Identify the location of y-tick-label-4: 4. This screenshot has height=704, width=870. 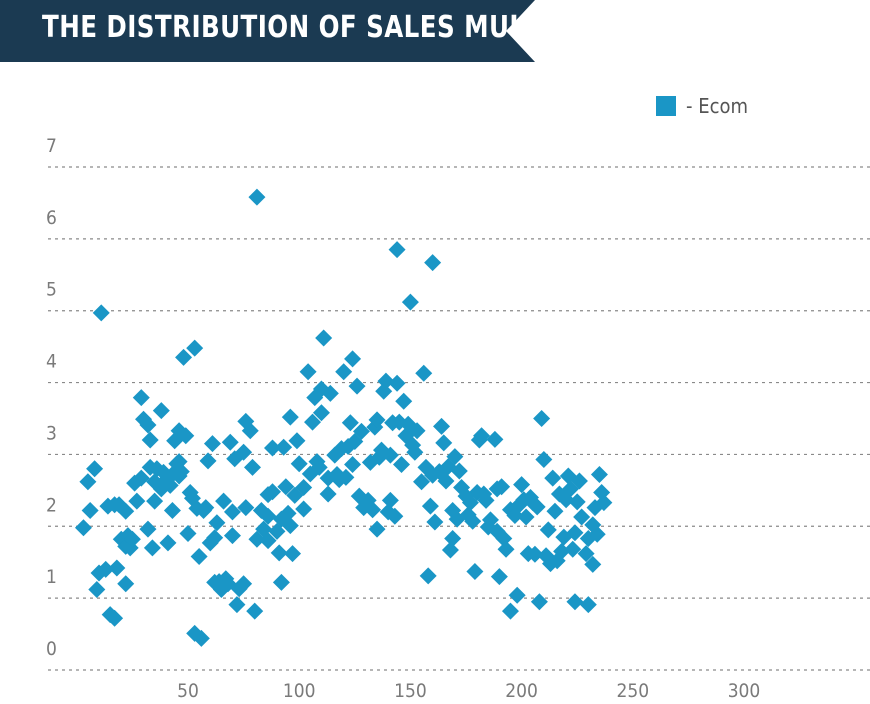
(51, 362).